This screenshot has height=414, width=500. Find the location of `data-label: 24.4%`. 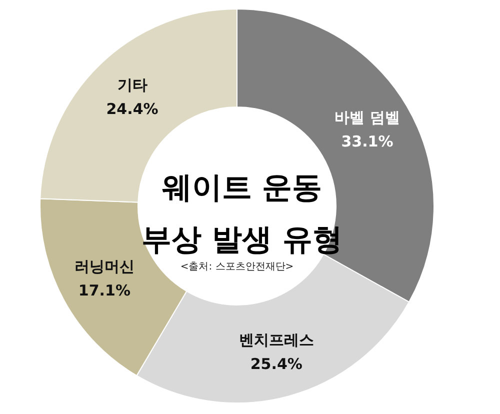

data-label: 24.4% is located at coordinates (132, 109).